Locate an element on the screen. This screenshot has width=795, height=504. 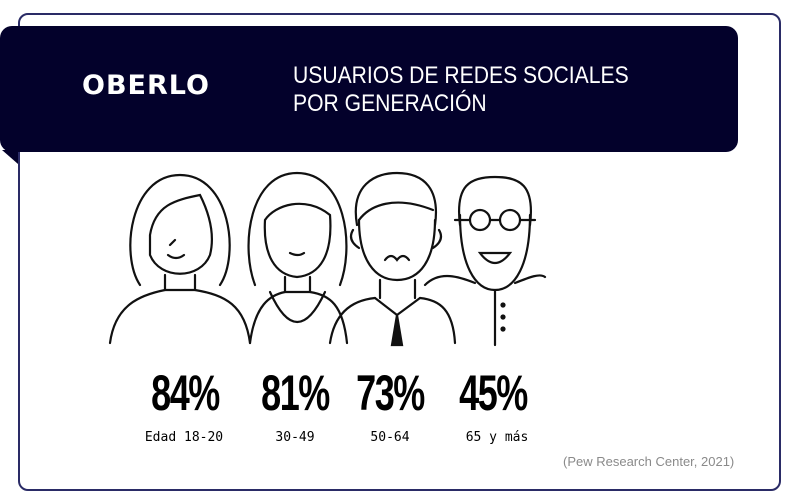
source-citation: (Pew Research Center, 2021) is located at coordinates (649, 461).